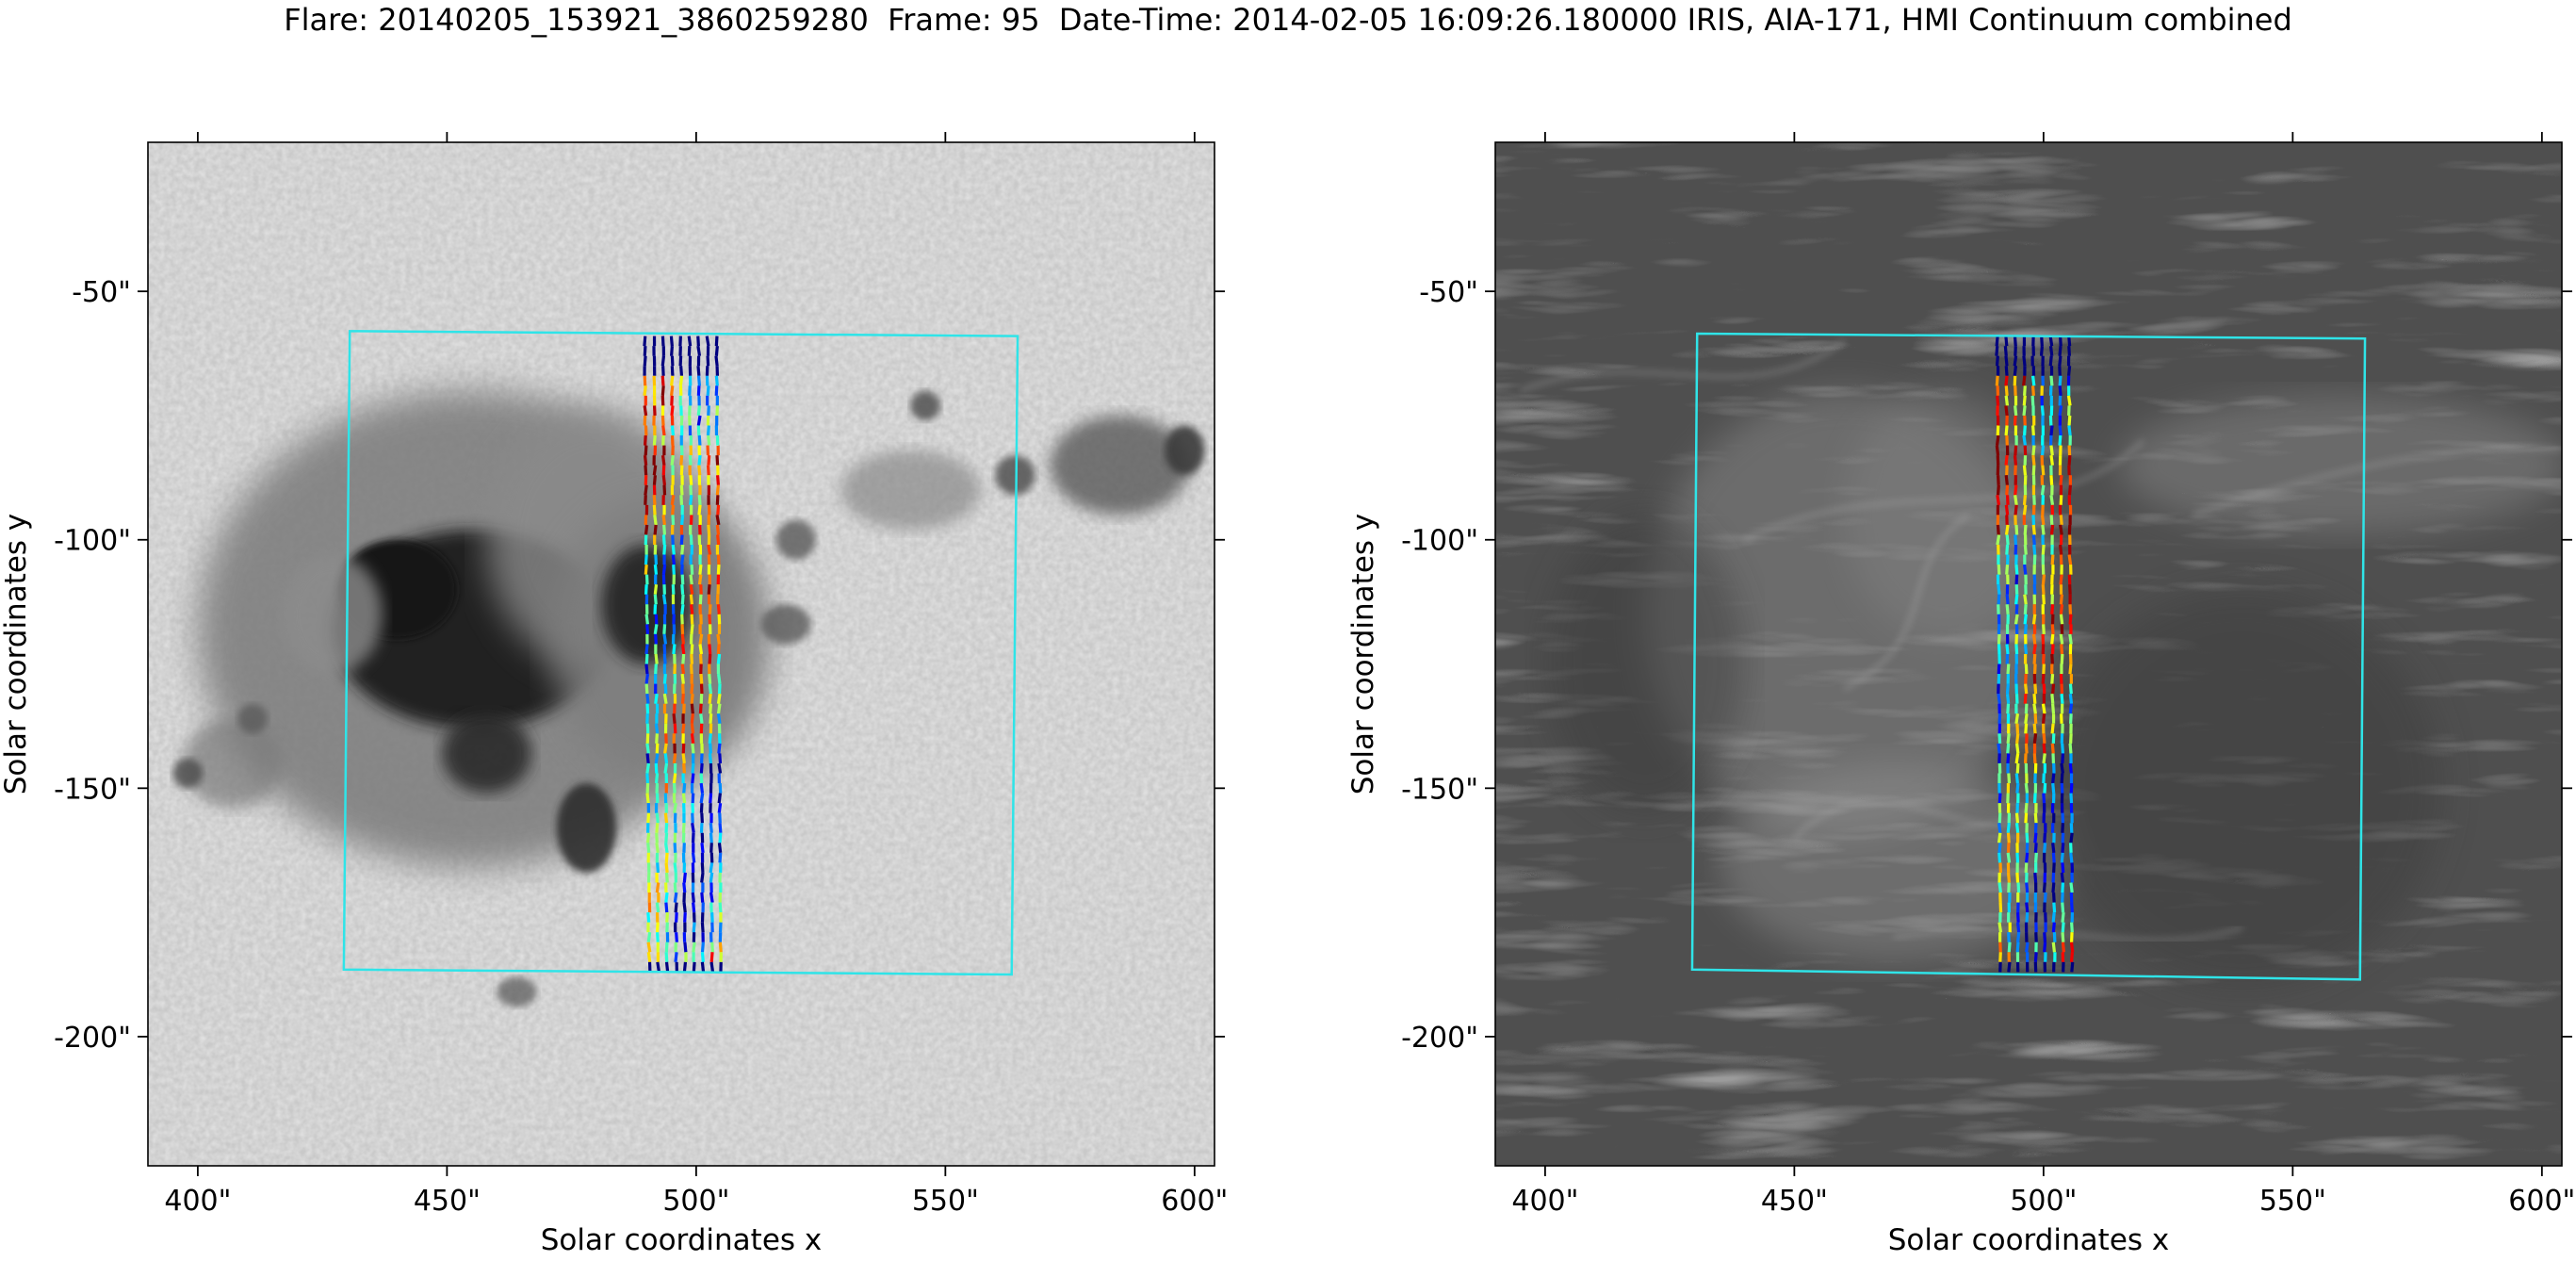  I want to click on y-tick-label: -100", so click(92, 541).